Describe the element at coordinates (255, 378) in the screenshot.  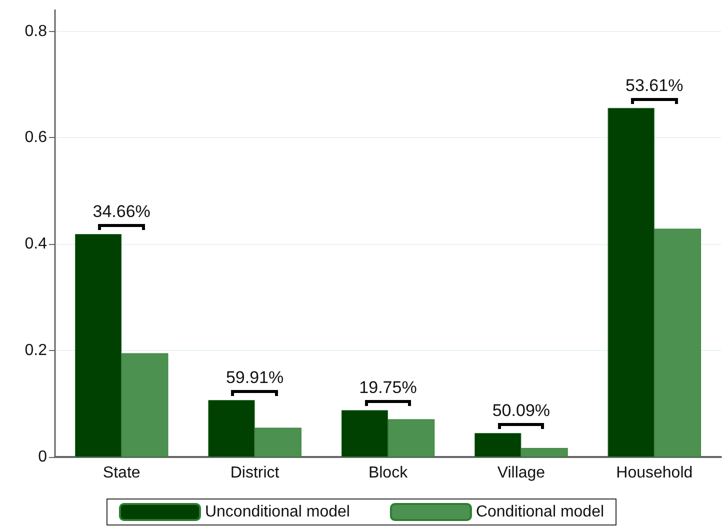
I see `annotation: 59.91%` at that location.